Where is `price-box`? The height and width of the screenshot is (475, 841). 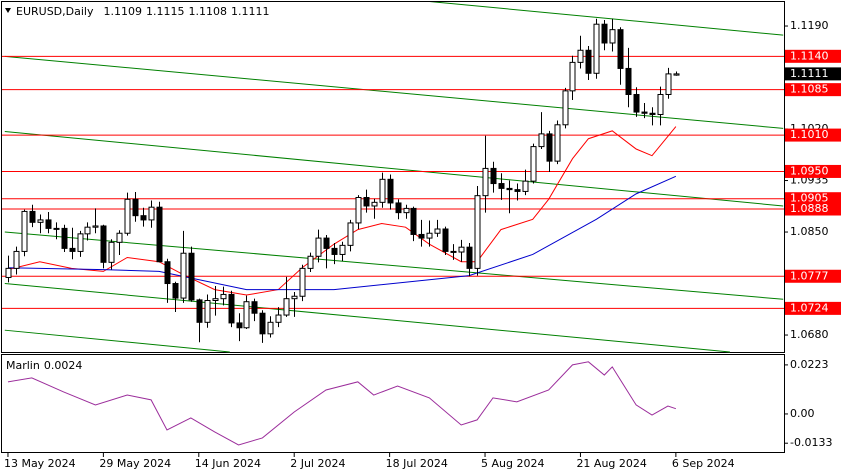 price-box is located at coordinates (813, 74).